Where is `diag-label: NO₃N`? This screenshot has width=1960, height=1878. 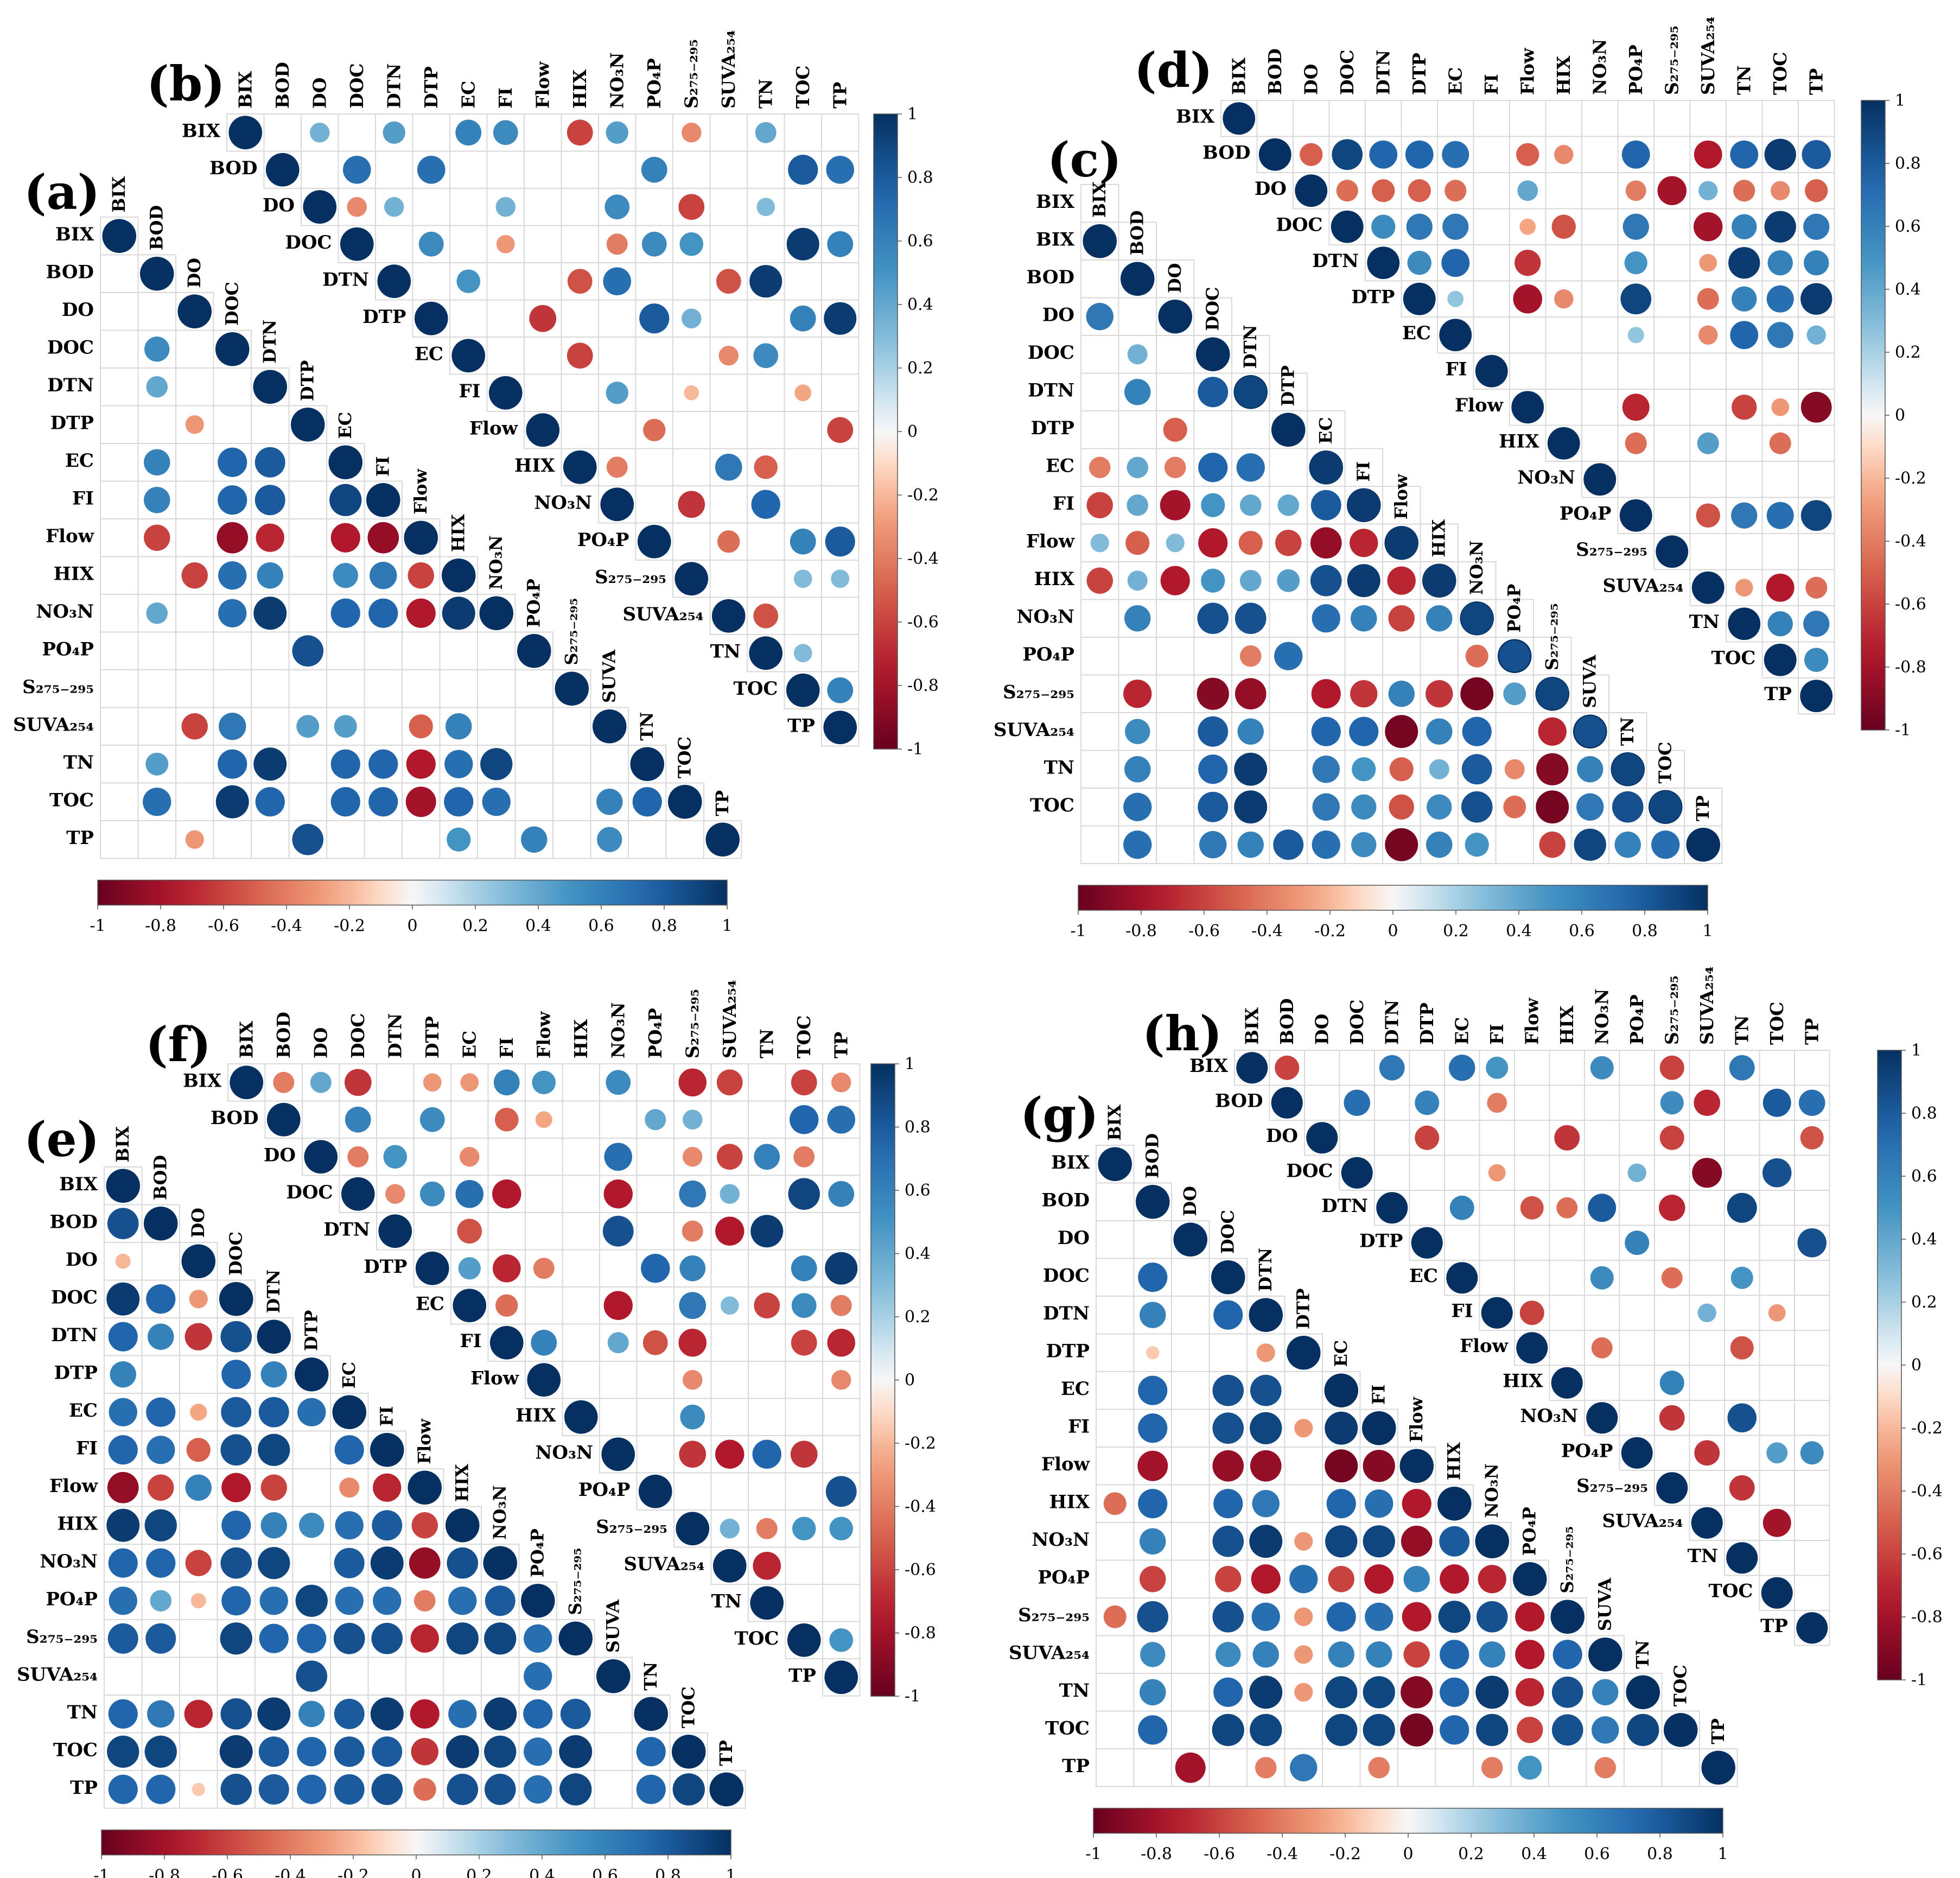
diag-label: NO₃N is located at coordinates (499, 1512).